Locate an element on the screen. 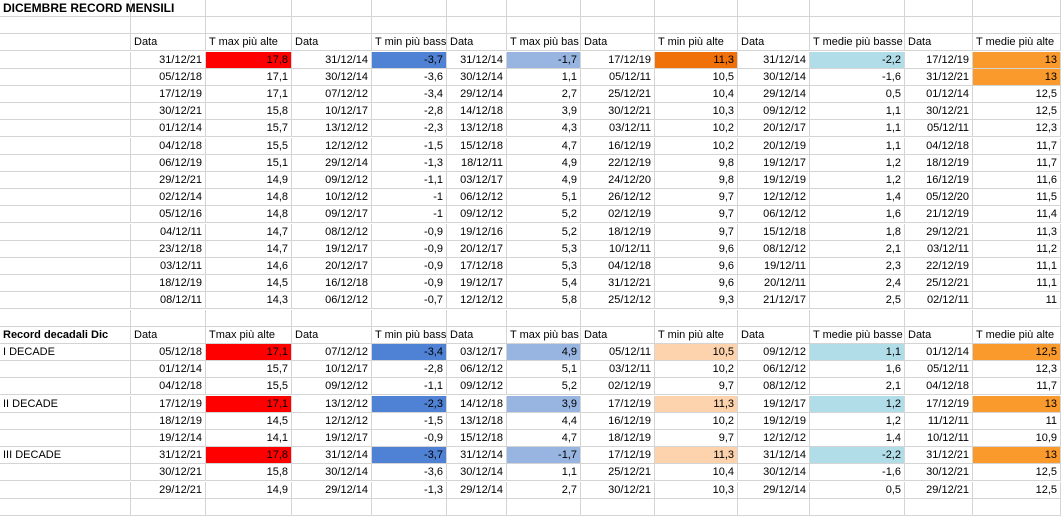  value-cell: -3,6 is located at coordinates (409, 473).